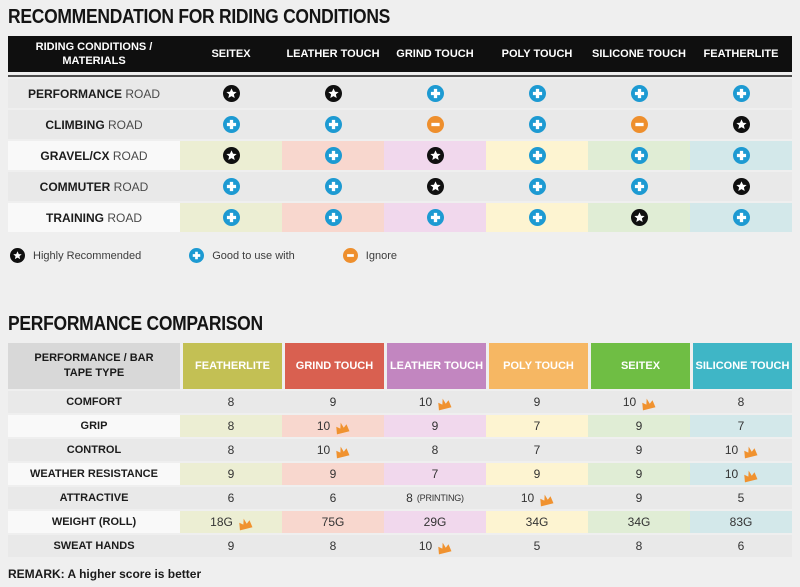  I want to click on row-label: PERFORMANCE ROAD, so click(94, 93).